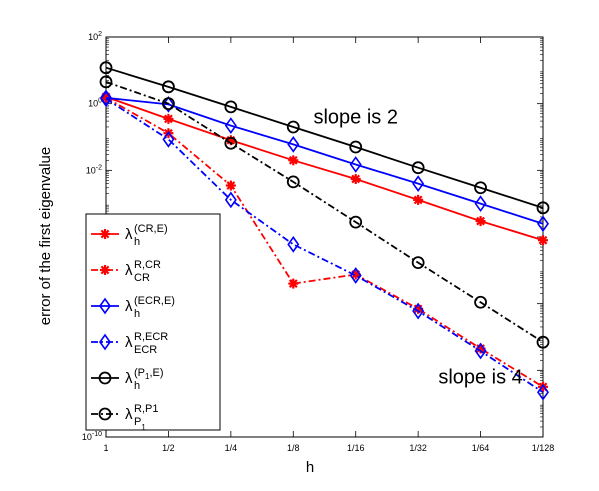  Describe the element at coordinates (151, 229) in the screenshot. I see `legend-superscript: (CR,E)` at that location.